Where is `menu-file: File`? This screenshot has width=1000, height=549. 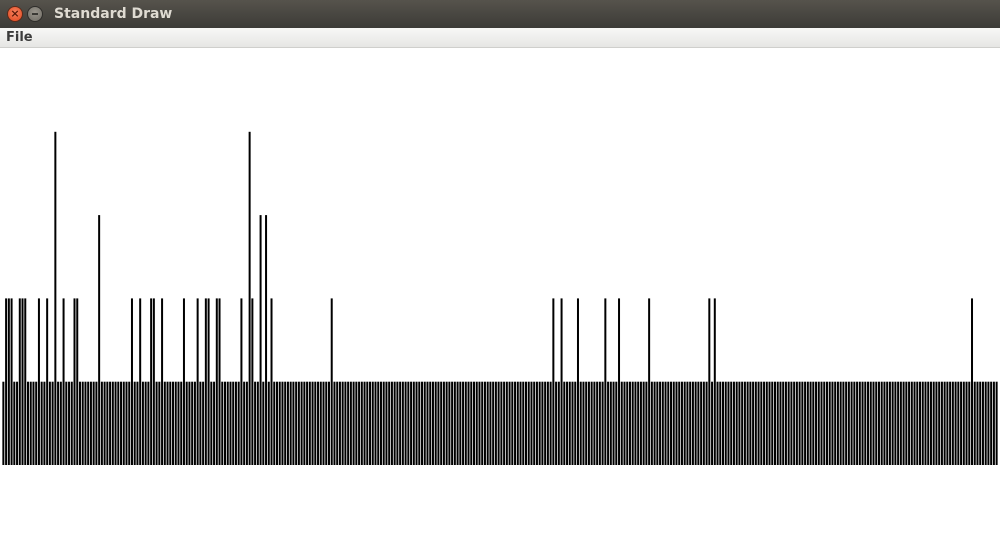 menu-file: File is located at coordinates (19, 37).